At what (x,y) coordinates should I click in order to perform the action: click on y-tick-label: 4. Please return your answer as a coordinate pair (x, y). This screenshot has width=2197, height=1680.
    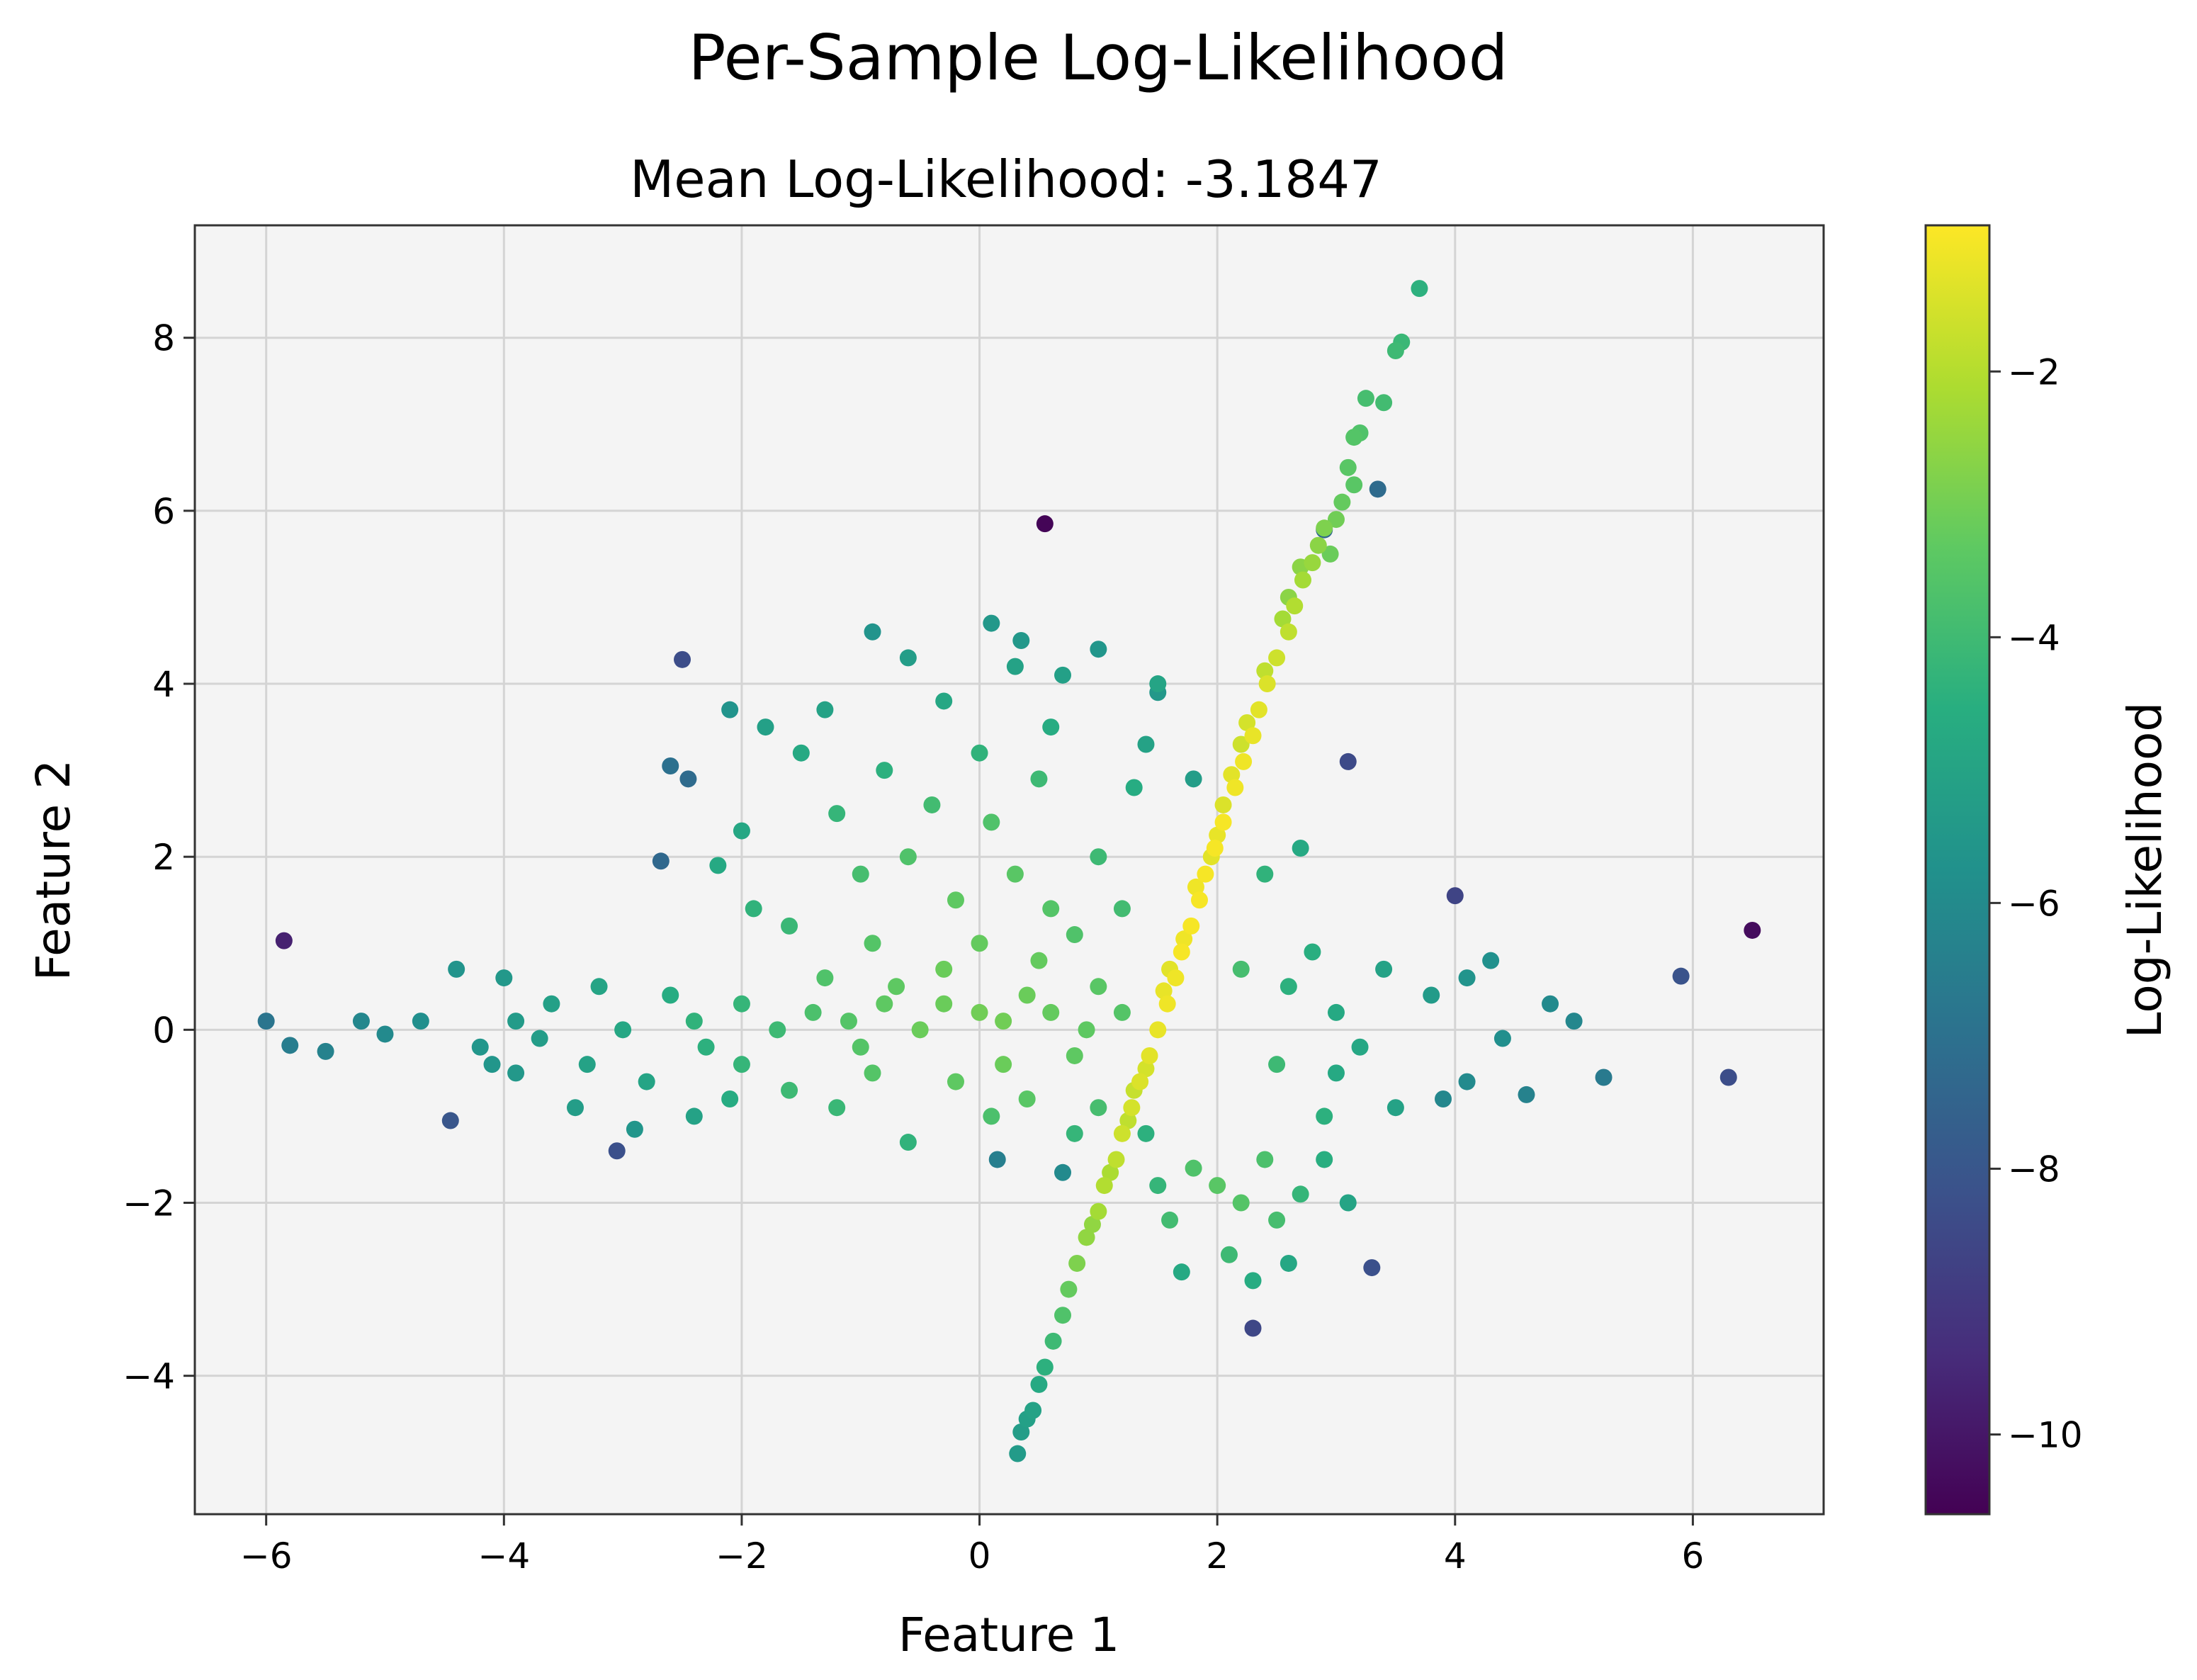
    Looking at the image, I should click on (163, 685).